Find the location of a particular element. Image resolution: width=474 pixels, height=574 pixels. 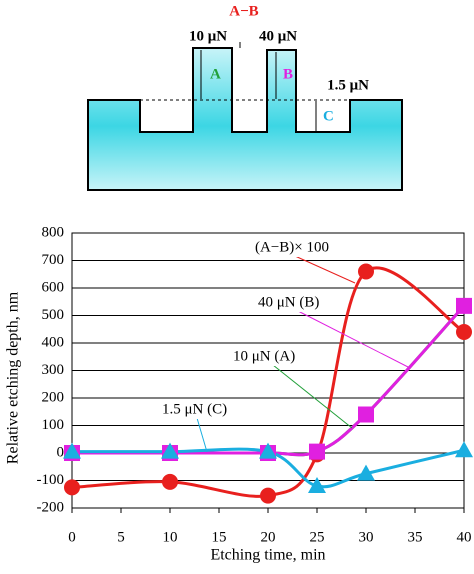

label-ab: A−B is located at coordinates (243, 11).